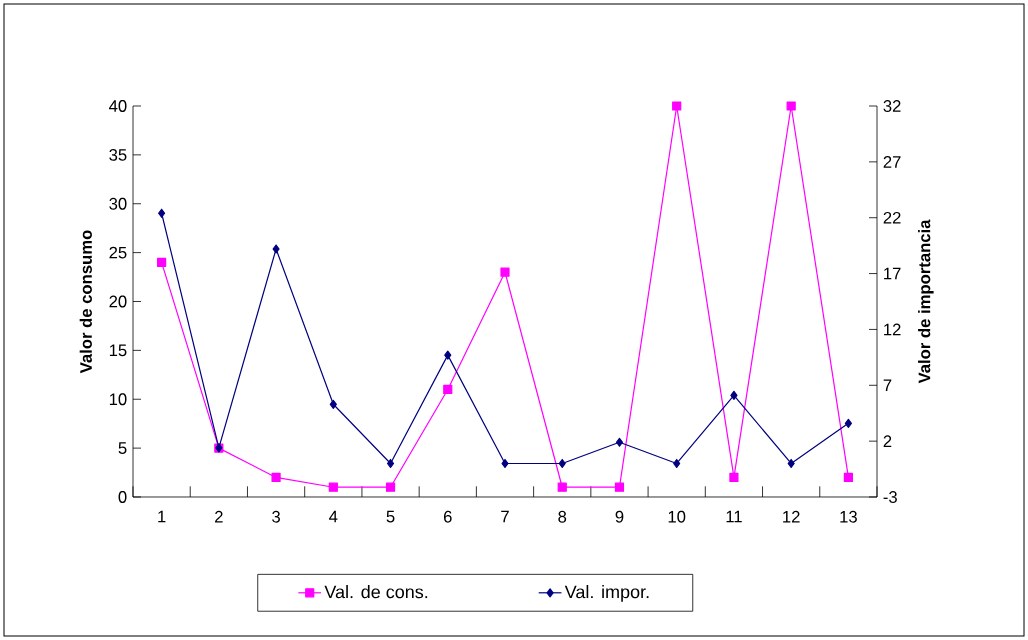 This screenshot has width=1028, height=640. Describe the element at coordinates (333, 516) in the screenshot. I see `x-tick-label: 4` at that location.